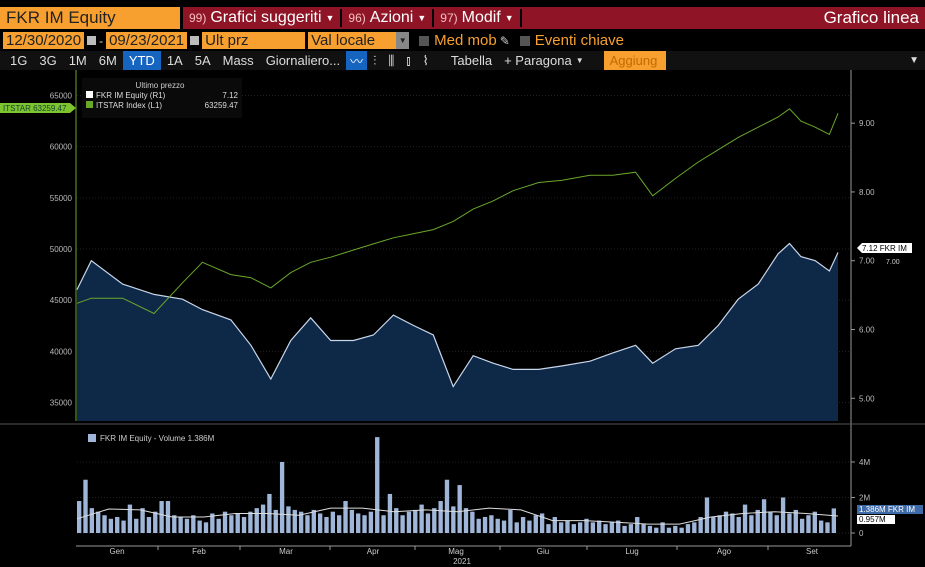  What do you see at coordinates (579, 40) in the screenshot?
I see `key-events-label: Eventi chiave` at bounding box center [579, 40].